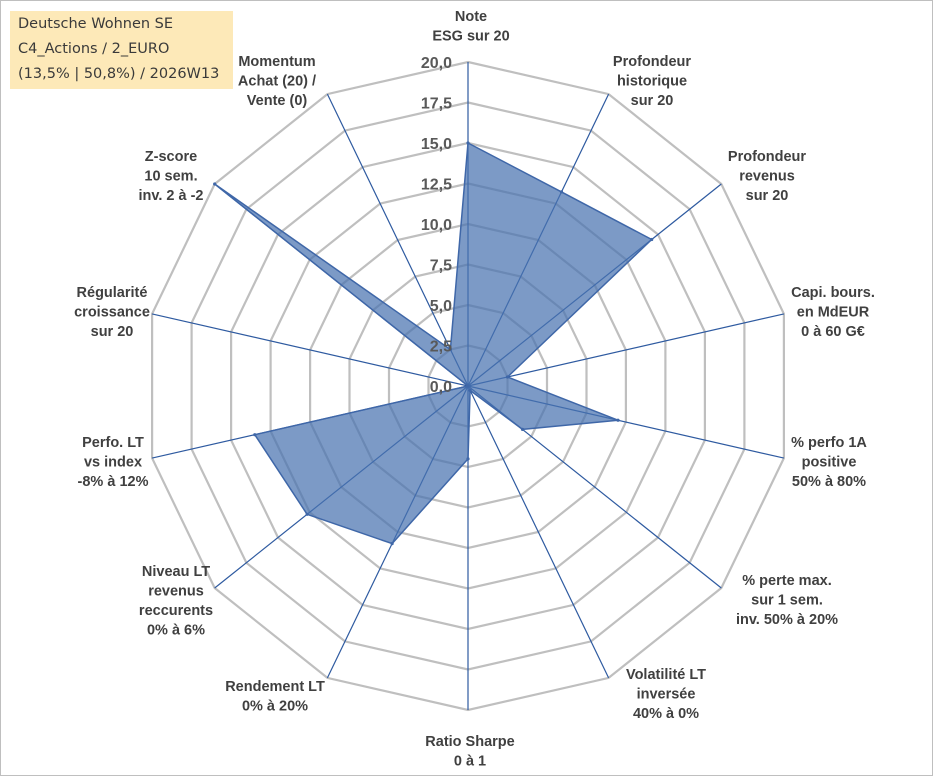  I want to click on axis-label-2: Profondeur revenus sur 20, so click(767, 176).